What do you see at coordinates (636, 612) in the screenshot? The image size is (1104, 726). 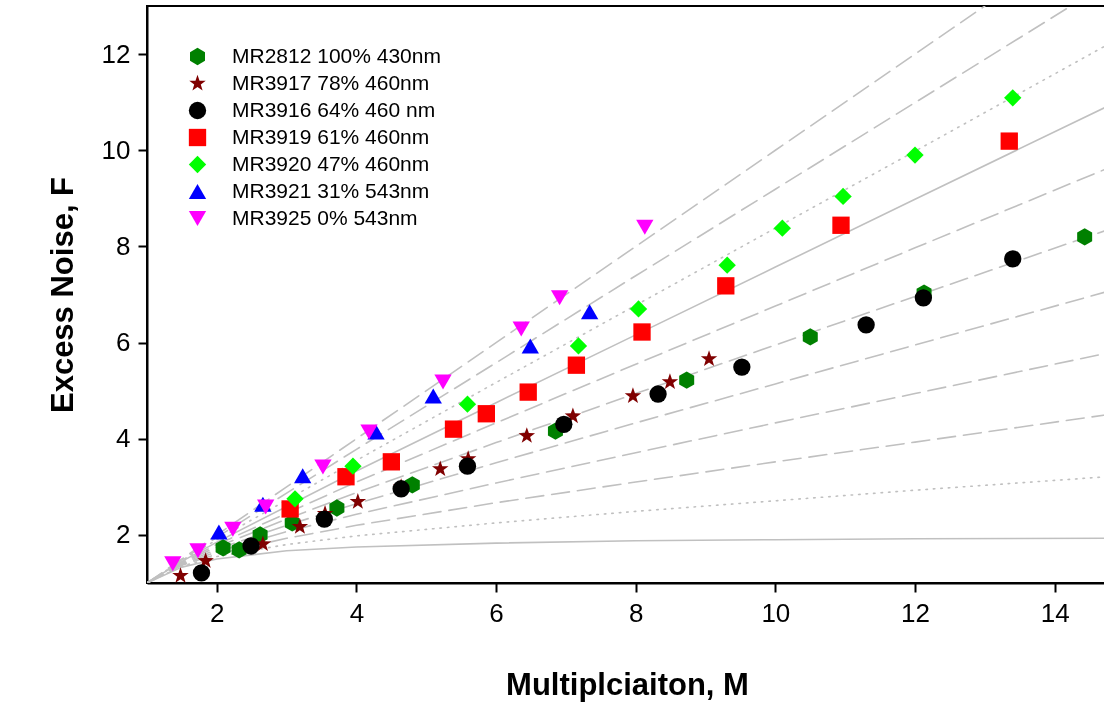 I see `x-tick-label: 8` at bounding box center [636, 612].